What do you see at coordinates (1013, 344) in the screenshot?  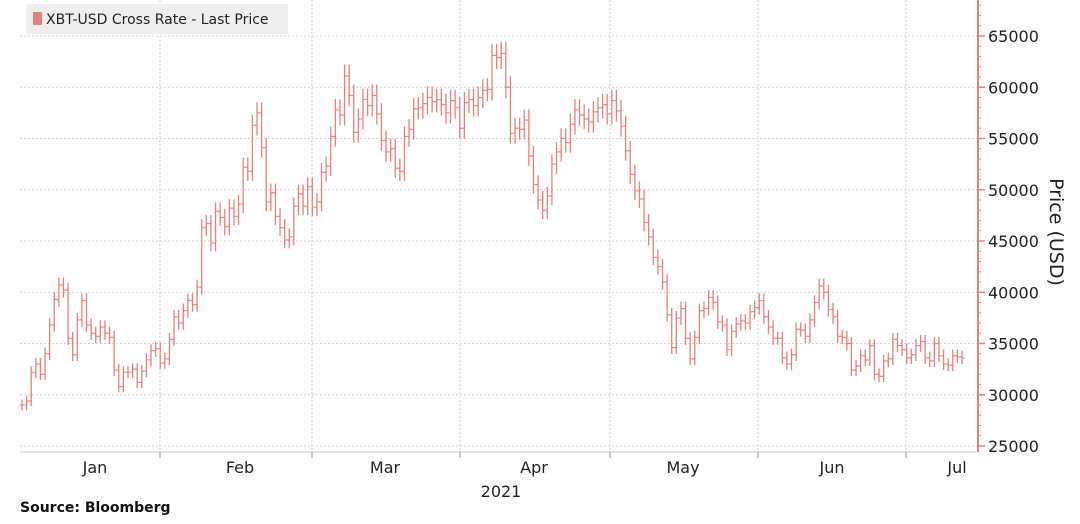 I see `y-axis-tick-label: 35000` at bounding box center [1013, 344].